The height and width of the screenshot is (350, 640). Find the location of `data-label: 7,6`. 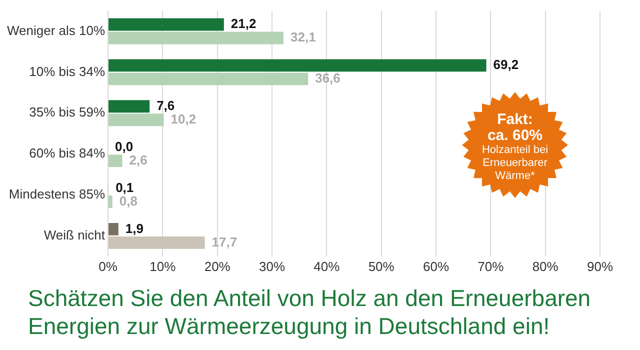

data-label: 7,6 is located at coordinates (165, 105).